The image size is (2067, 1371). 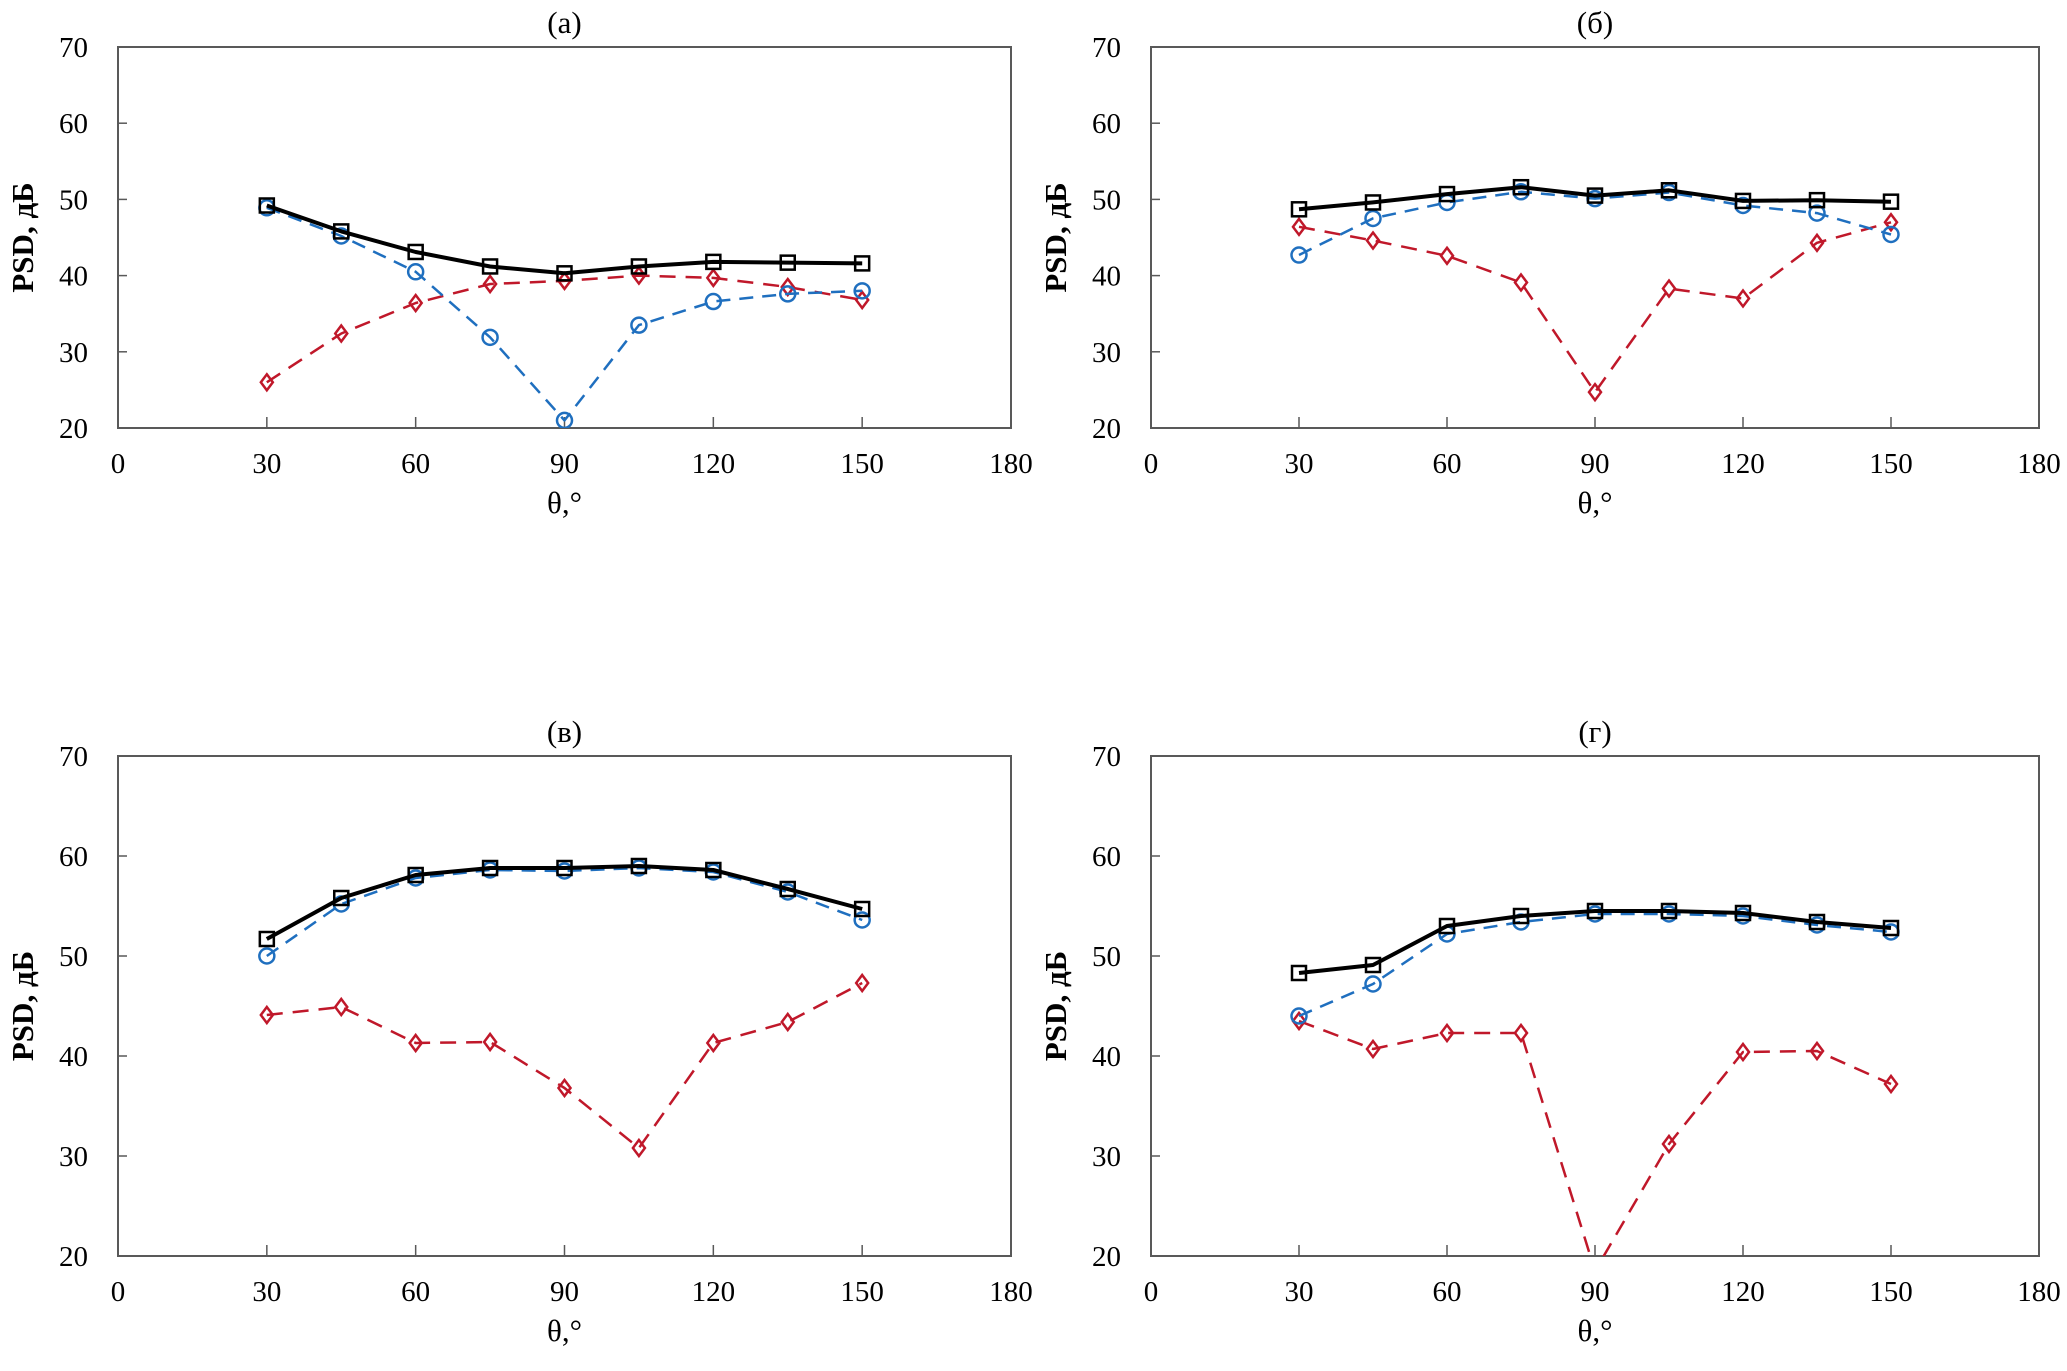 I want to click on plot-frame, so click(x=564, y=237).